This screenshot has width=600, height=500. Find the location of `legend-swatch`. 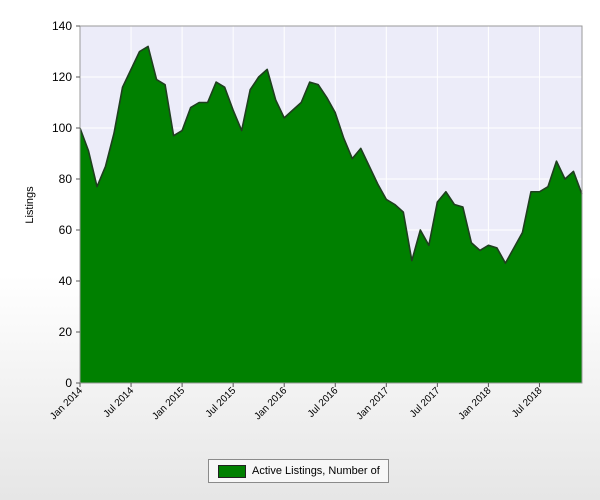

legend-swatch is located at coordinates (232, 471).